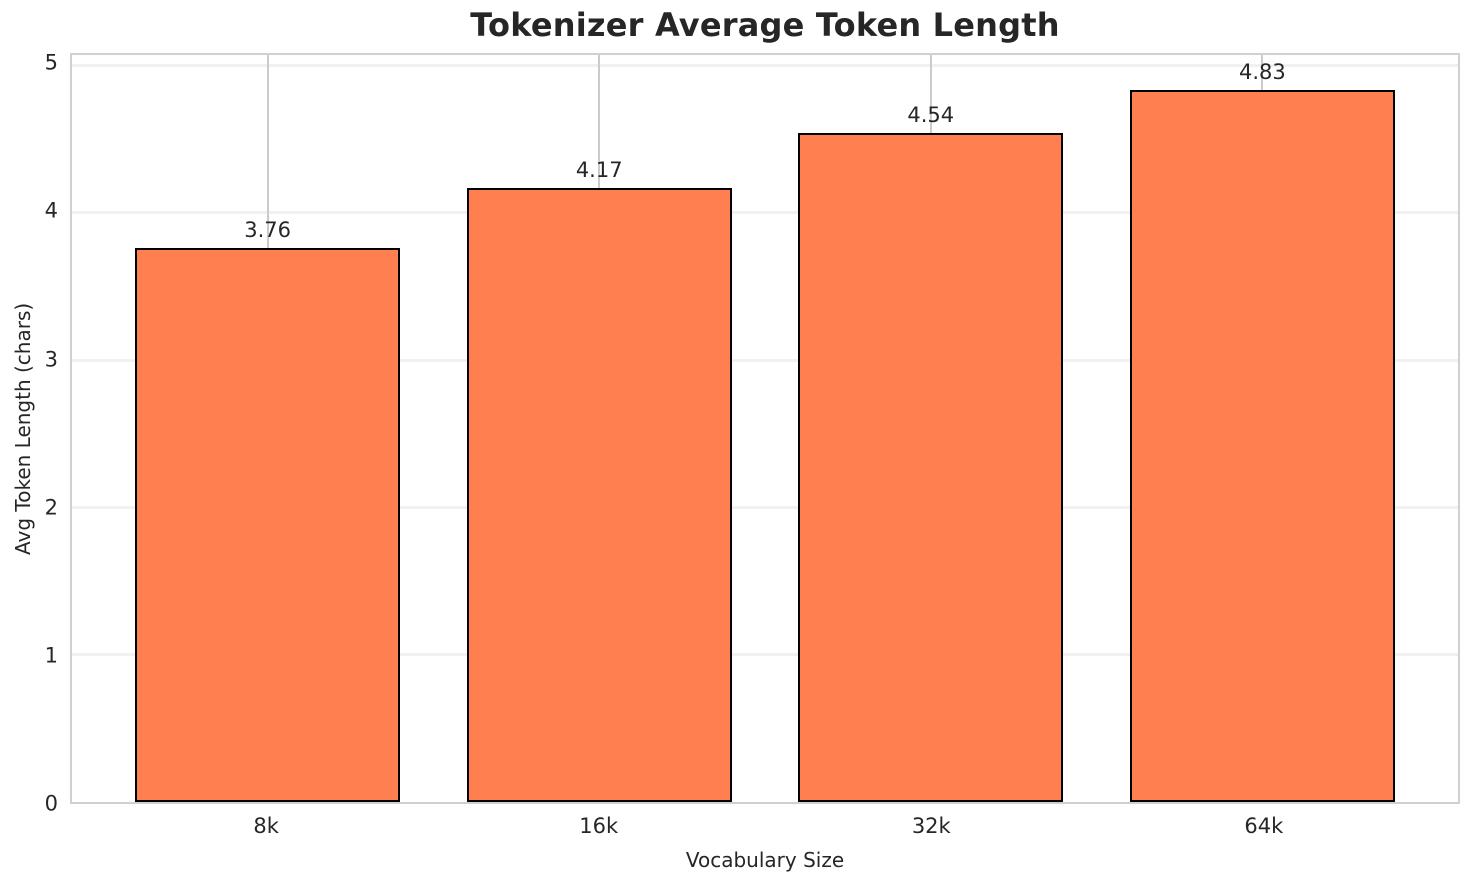  What do you see at coordinates (1262, 72) in the screenshot?
I see `bar-value-label: 4.83` at bounding box center [1262, 72].